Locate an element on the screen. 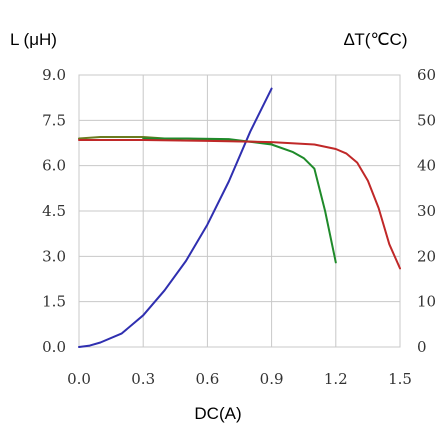 The width and height of the screenshot is (437, 425). right-y-tick-label: 30 is located at coordinates (426, 211).